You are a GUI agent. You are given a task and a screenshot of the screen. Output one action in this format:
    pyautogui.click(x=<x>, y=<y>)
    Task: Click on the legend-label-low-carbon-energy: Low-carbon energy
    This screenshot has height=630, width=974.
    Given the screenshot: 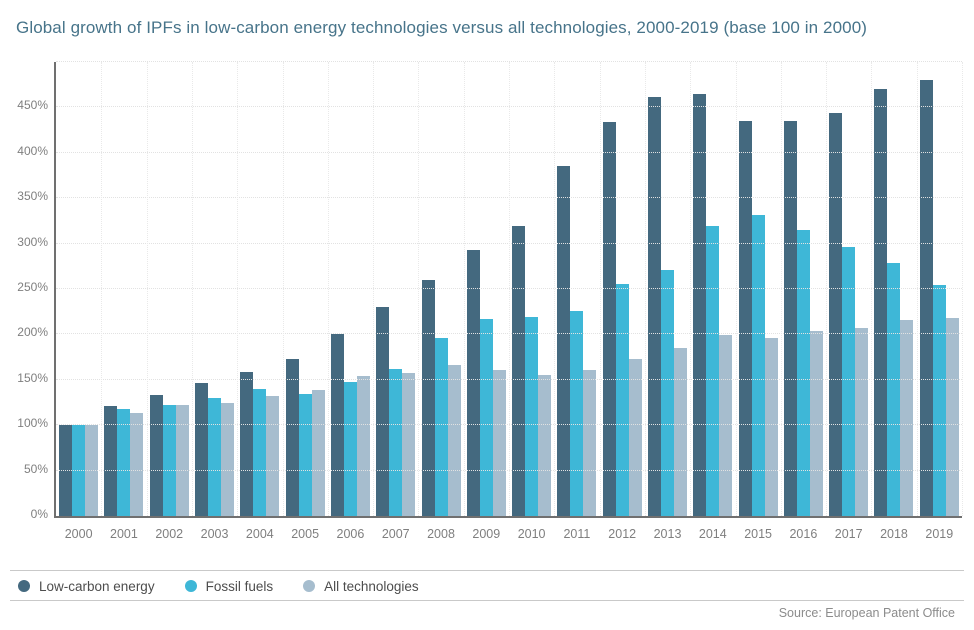 What is the action you would take?
    pyautogui.click(x=97, y=586)
    